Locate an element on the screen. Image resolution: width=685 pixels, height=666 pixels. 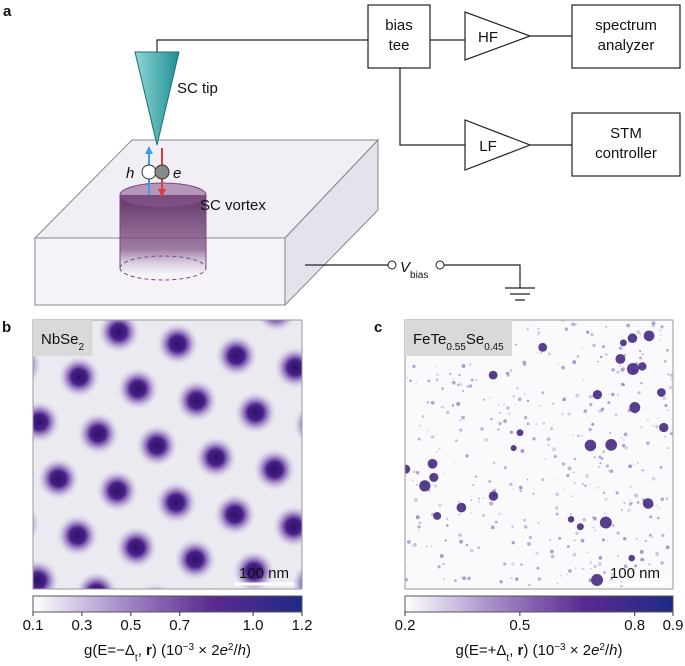
text-part: t is located at coordinates (507, 657).